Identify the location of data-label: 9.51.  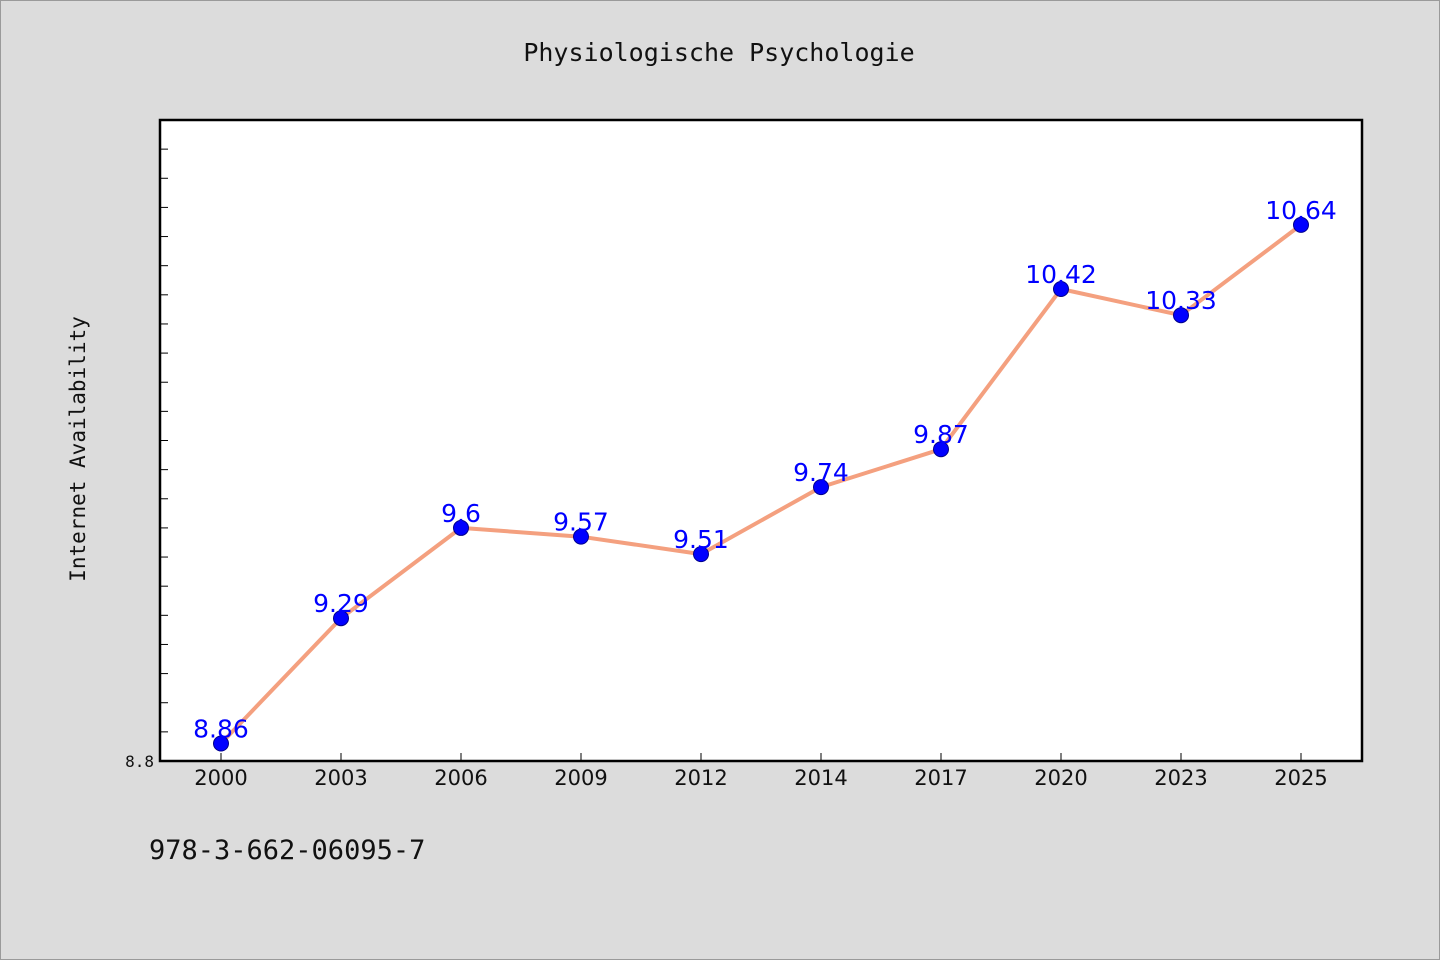
(701, 539).